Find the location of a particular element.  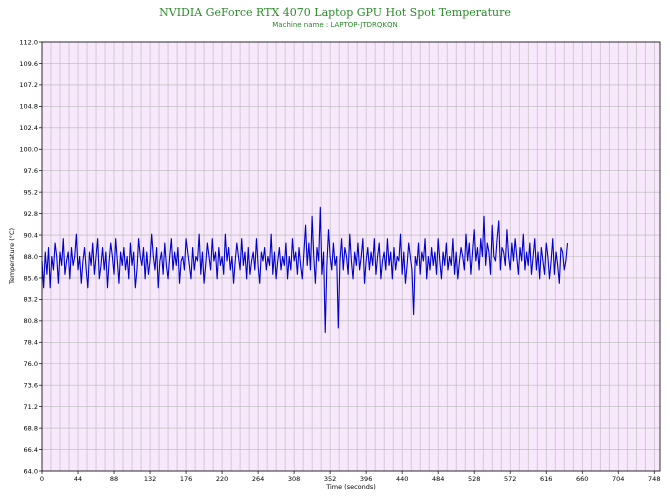

y-tick-label: 97.6 is located at coordinates (31, 171).